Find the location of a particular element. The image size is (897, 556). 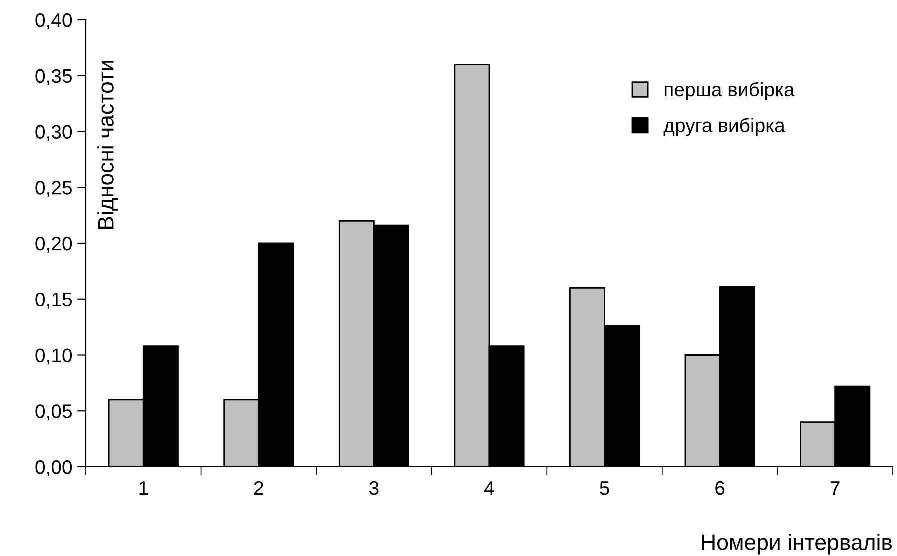

y-tick-label: 0,30 is located at coordinates (54, 133).